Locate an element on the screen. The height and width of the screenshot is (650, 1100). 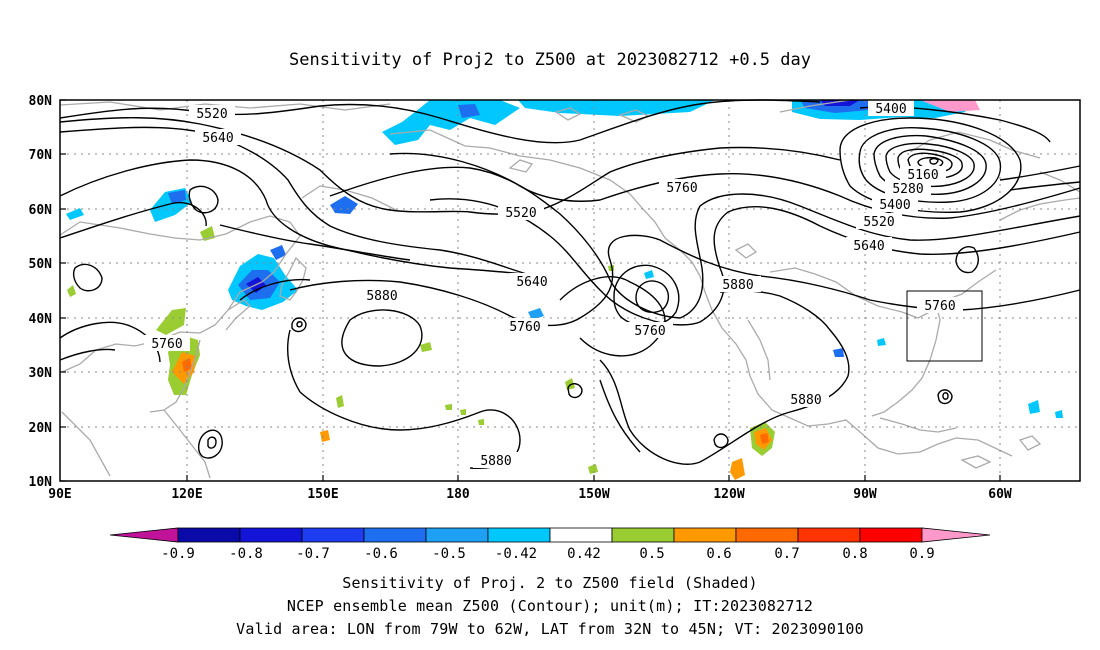
lat-label: 50N is located at coordinates (41, 264).